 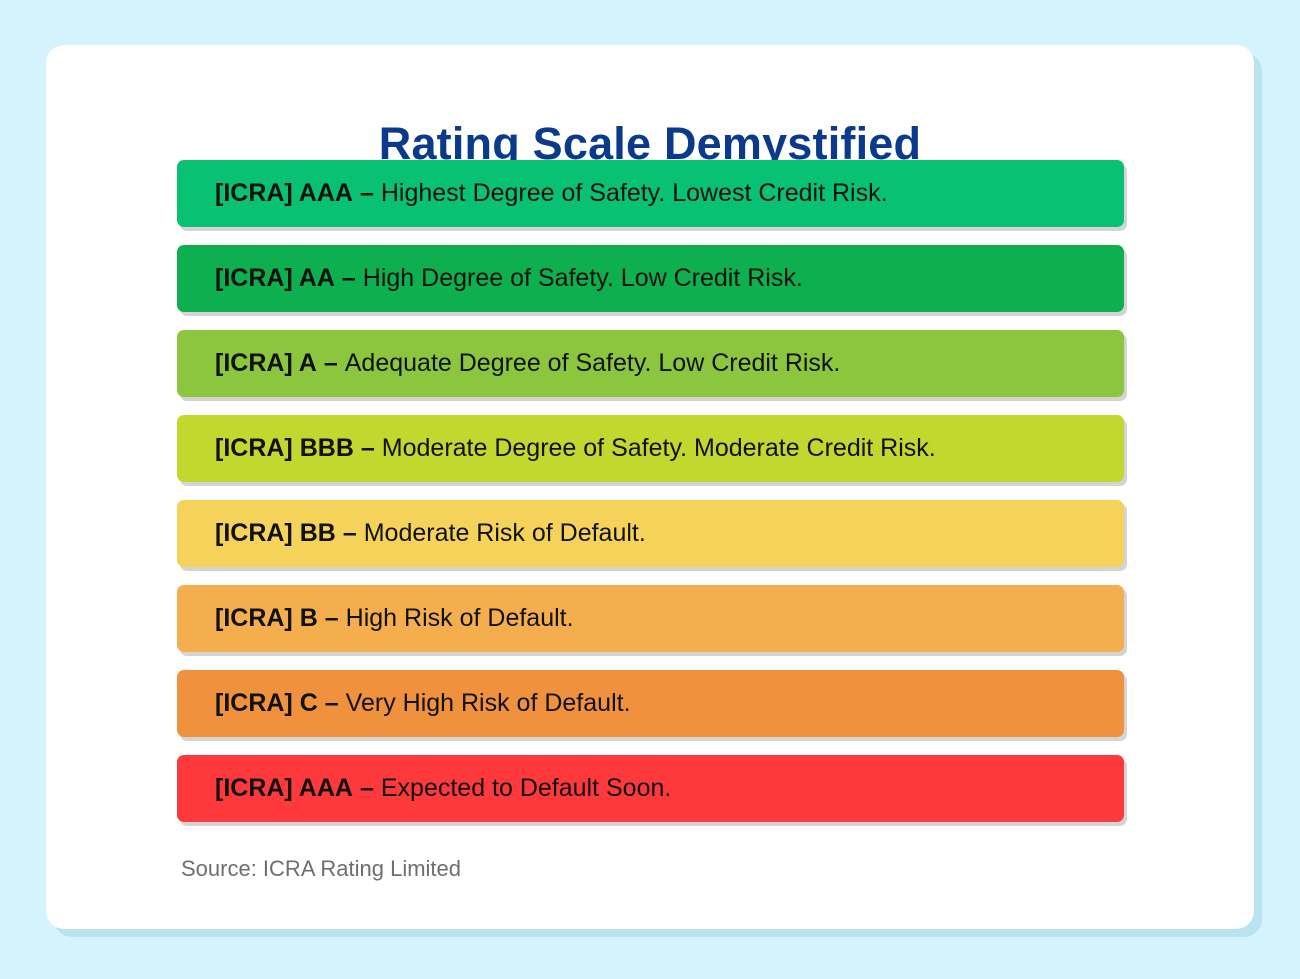 I want to click on rating-description: High Degree of Safety. Low Credit Risk., so click(x=582, y=278).